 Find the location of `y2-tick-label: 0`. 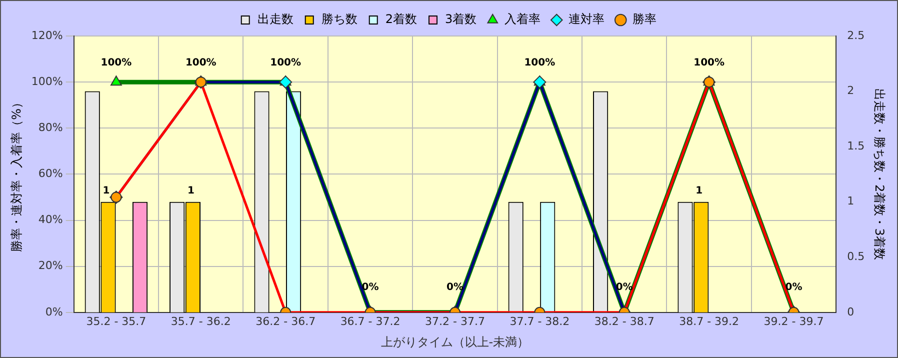

y2-tick-label: 0 is located at coordinates (850, 311).